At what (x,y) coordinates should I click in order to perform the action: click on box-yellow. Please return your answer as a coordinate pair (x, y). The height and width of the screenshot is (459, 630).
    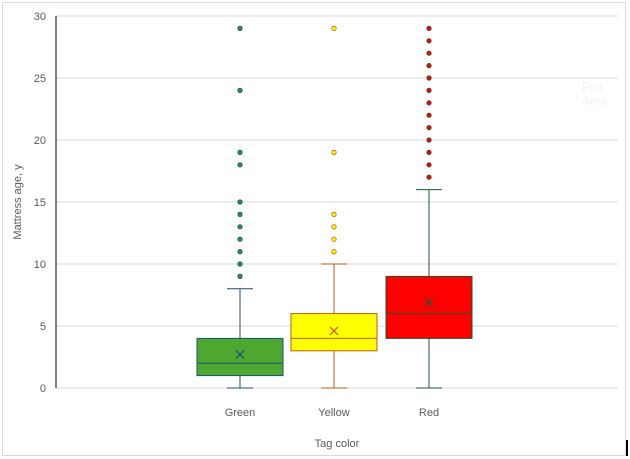
    Looking at the image, I should click on (334, 332).